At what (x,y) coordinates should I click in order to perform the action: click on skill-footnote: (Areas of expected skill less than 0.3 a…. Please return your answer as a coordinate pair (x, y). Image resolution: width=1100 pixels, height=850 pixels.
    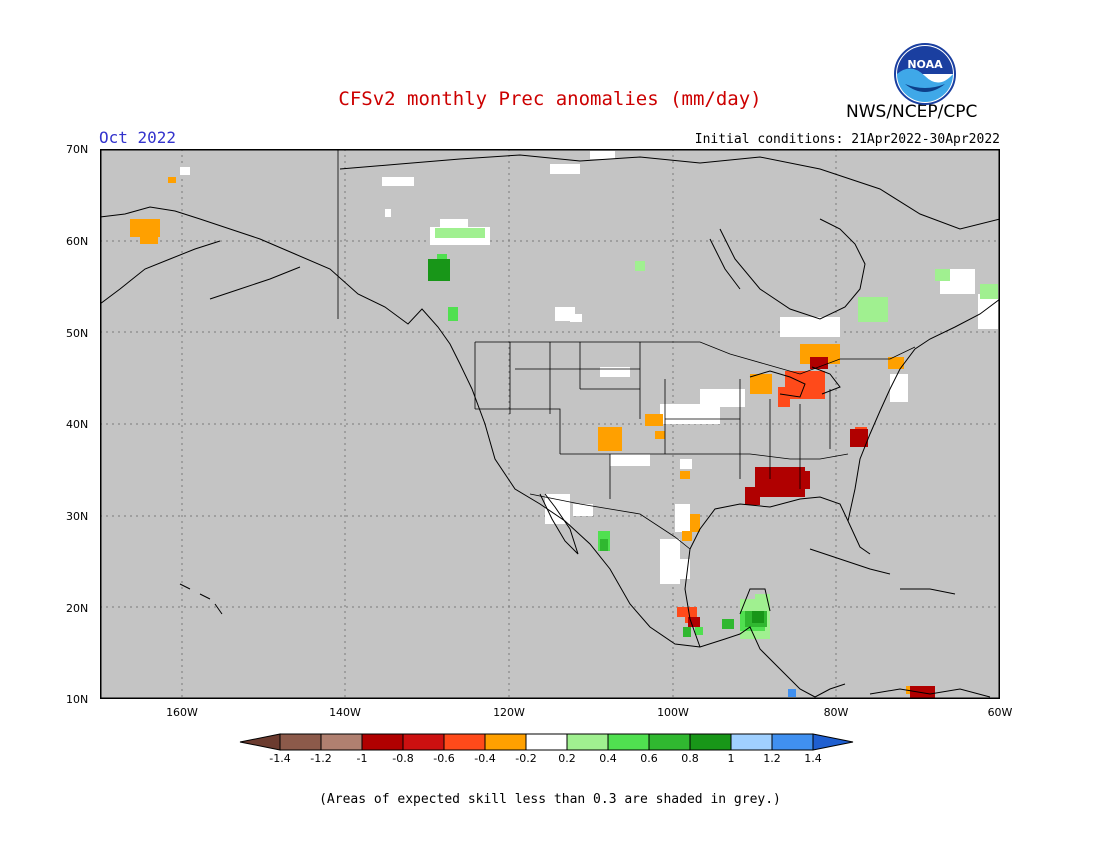
    Looking at the image, I should click on (550, 799).